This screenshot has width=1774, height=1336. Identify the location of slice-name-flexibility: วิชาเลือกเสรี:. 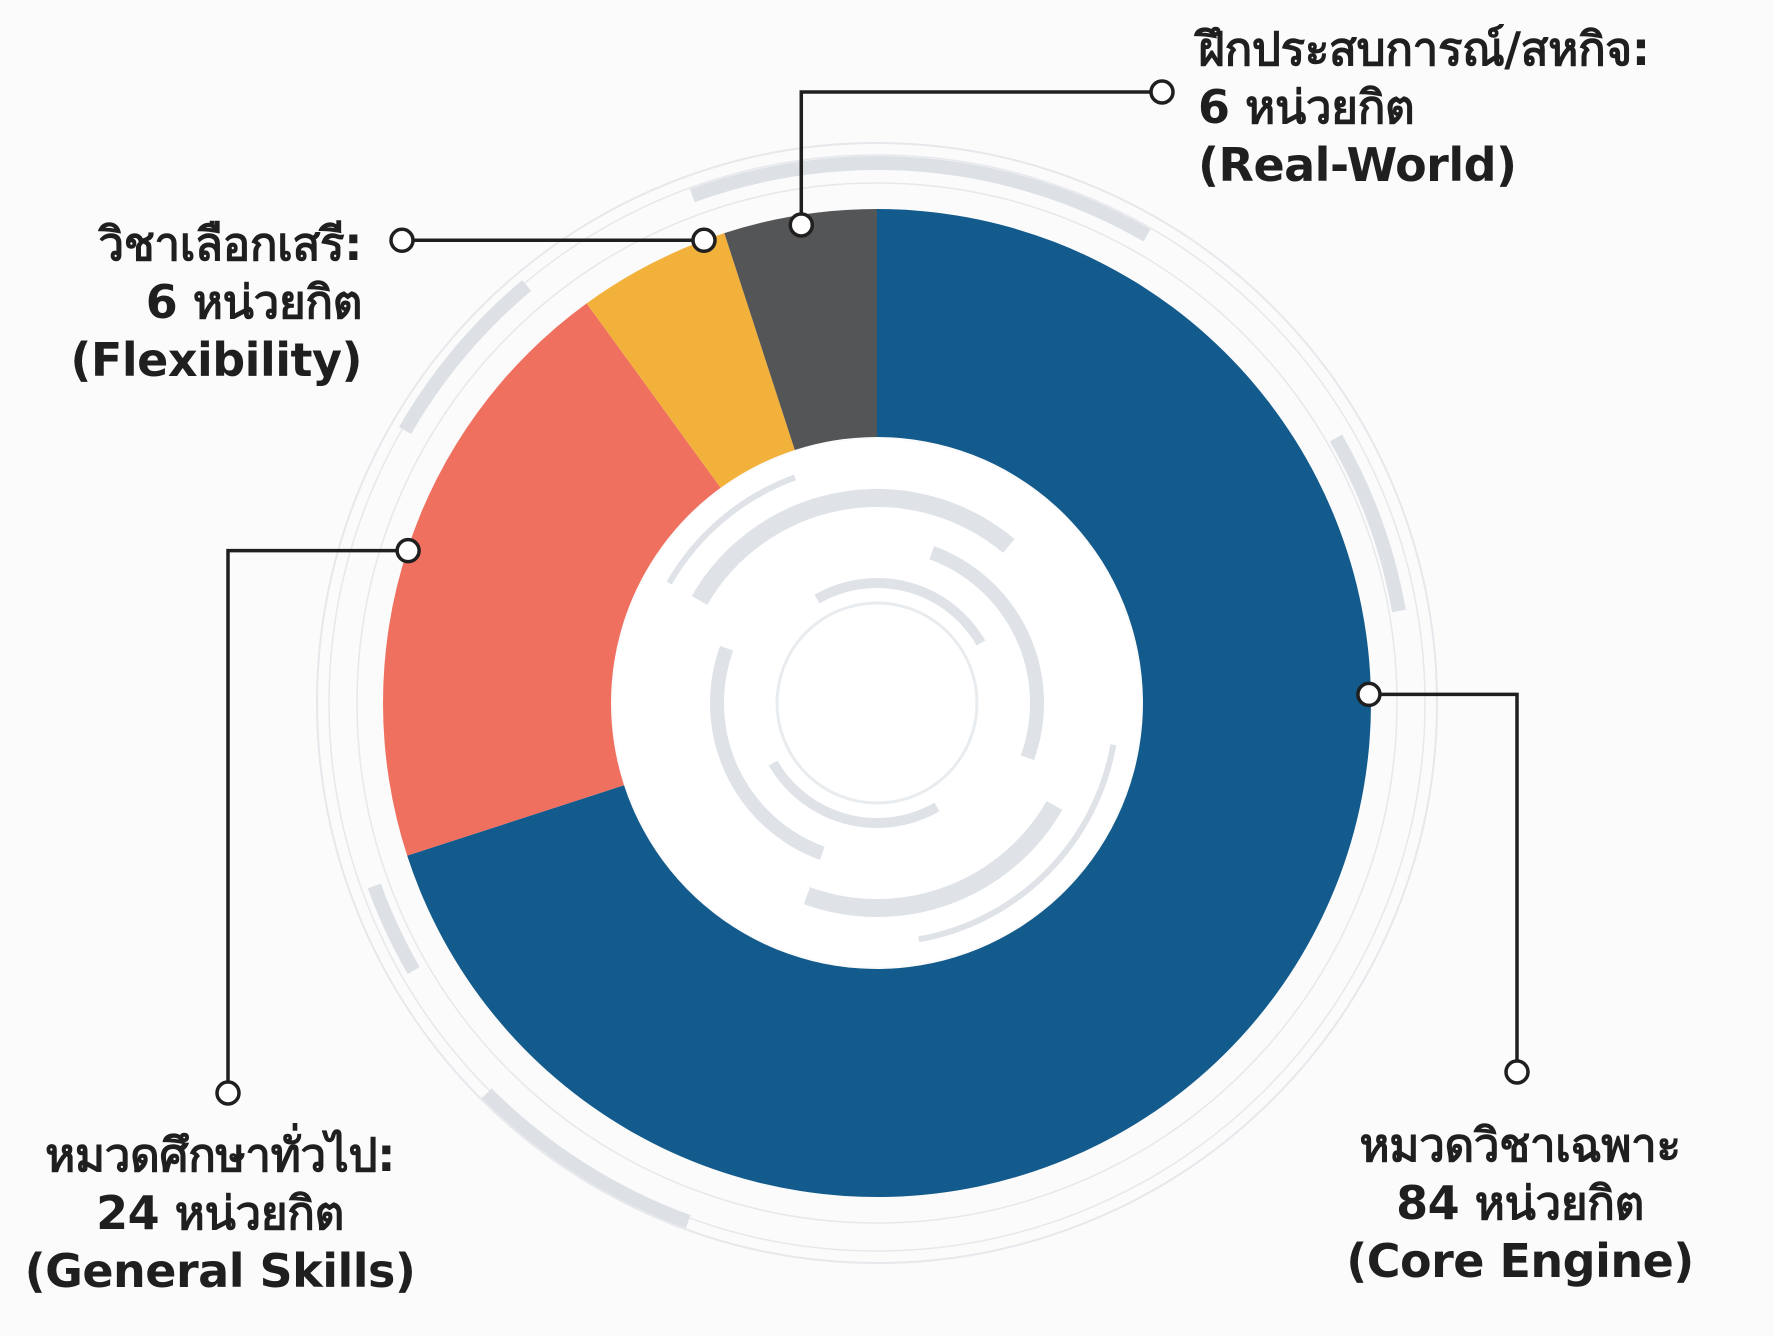
(230, 244).